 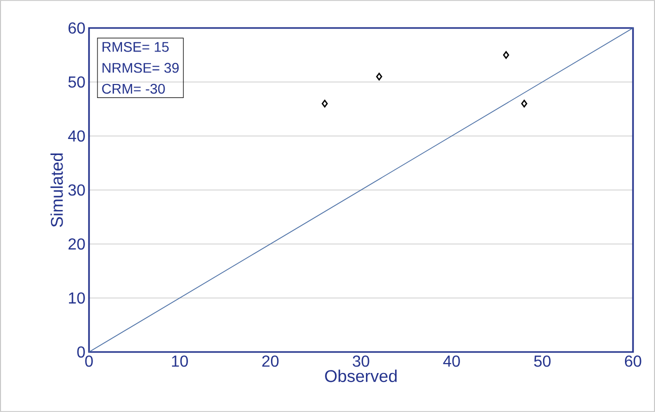 I want to click on y-tick-label: 10, so click(x=76, y=298).